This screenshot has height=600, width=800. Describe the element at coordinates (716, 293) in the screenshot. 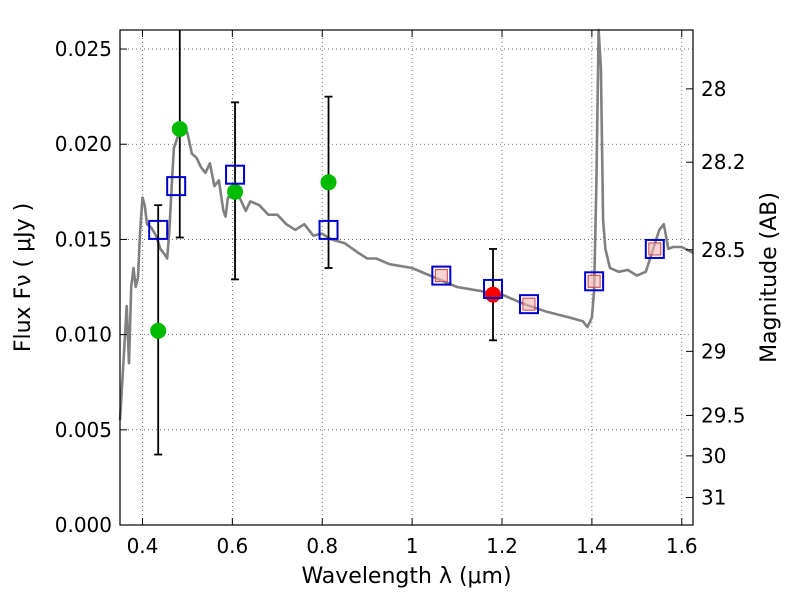

I see `y2-axis-ticks: 28 28.2 28.5 29 29.5 30 31` at that location.